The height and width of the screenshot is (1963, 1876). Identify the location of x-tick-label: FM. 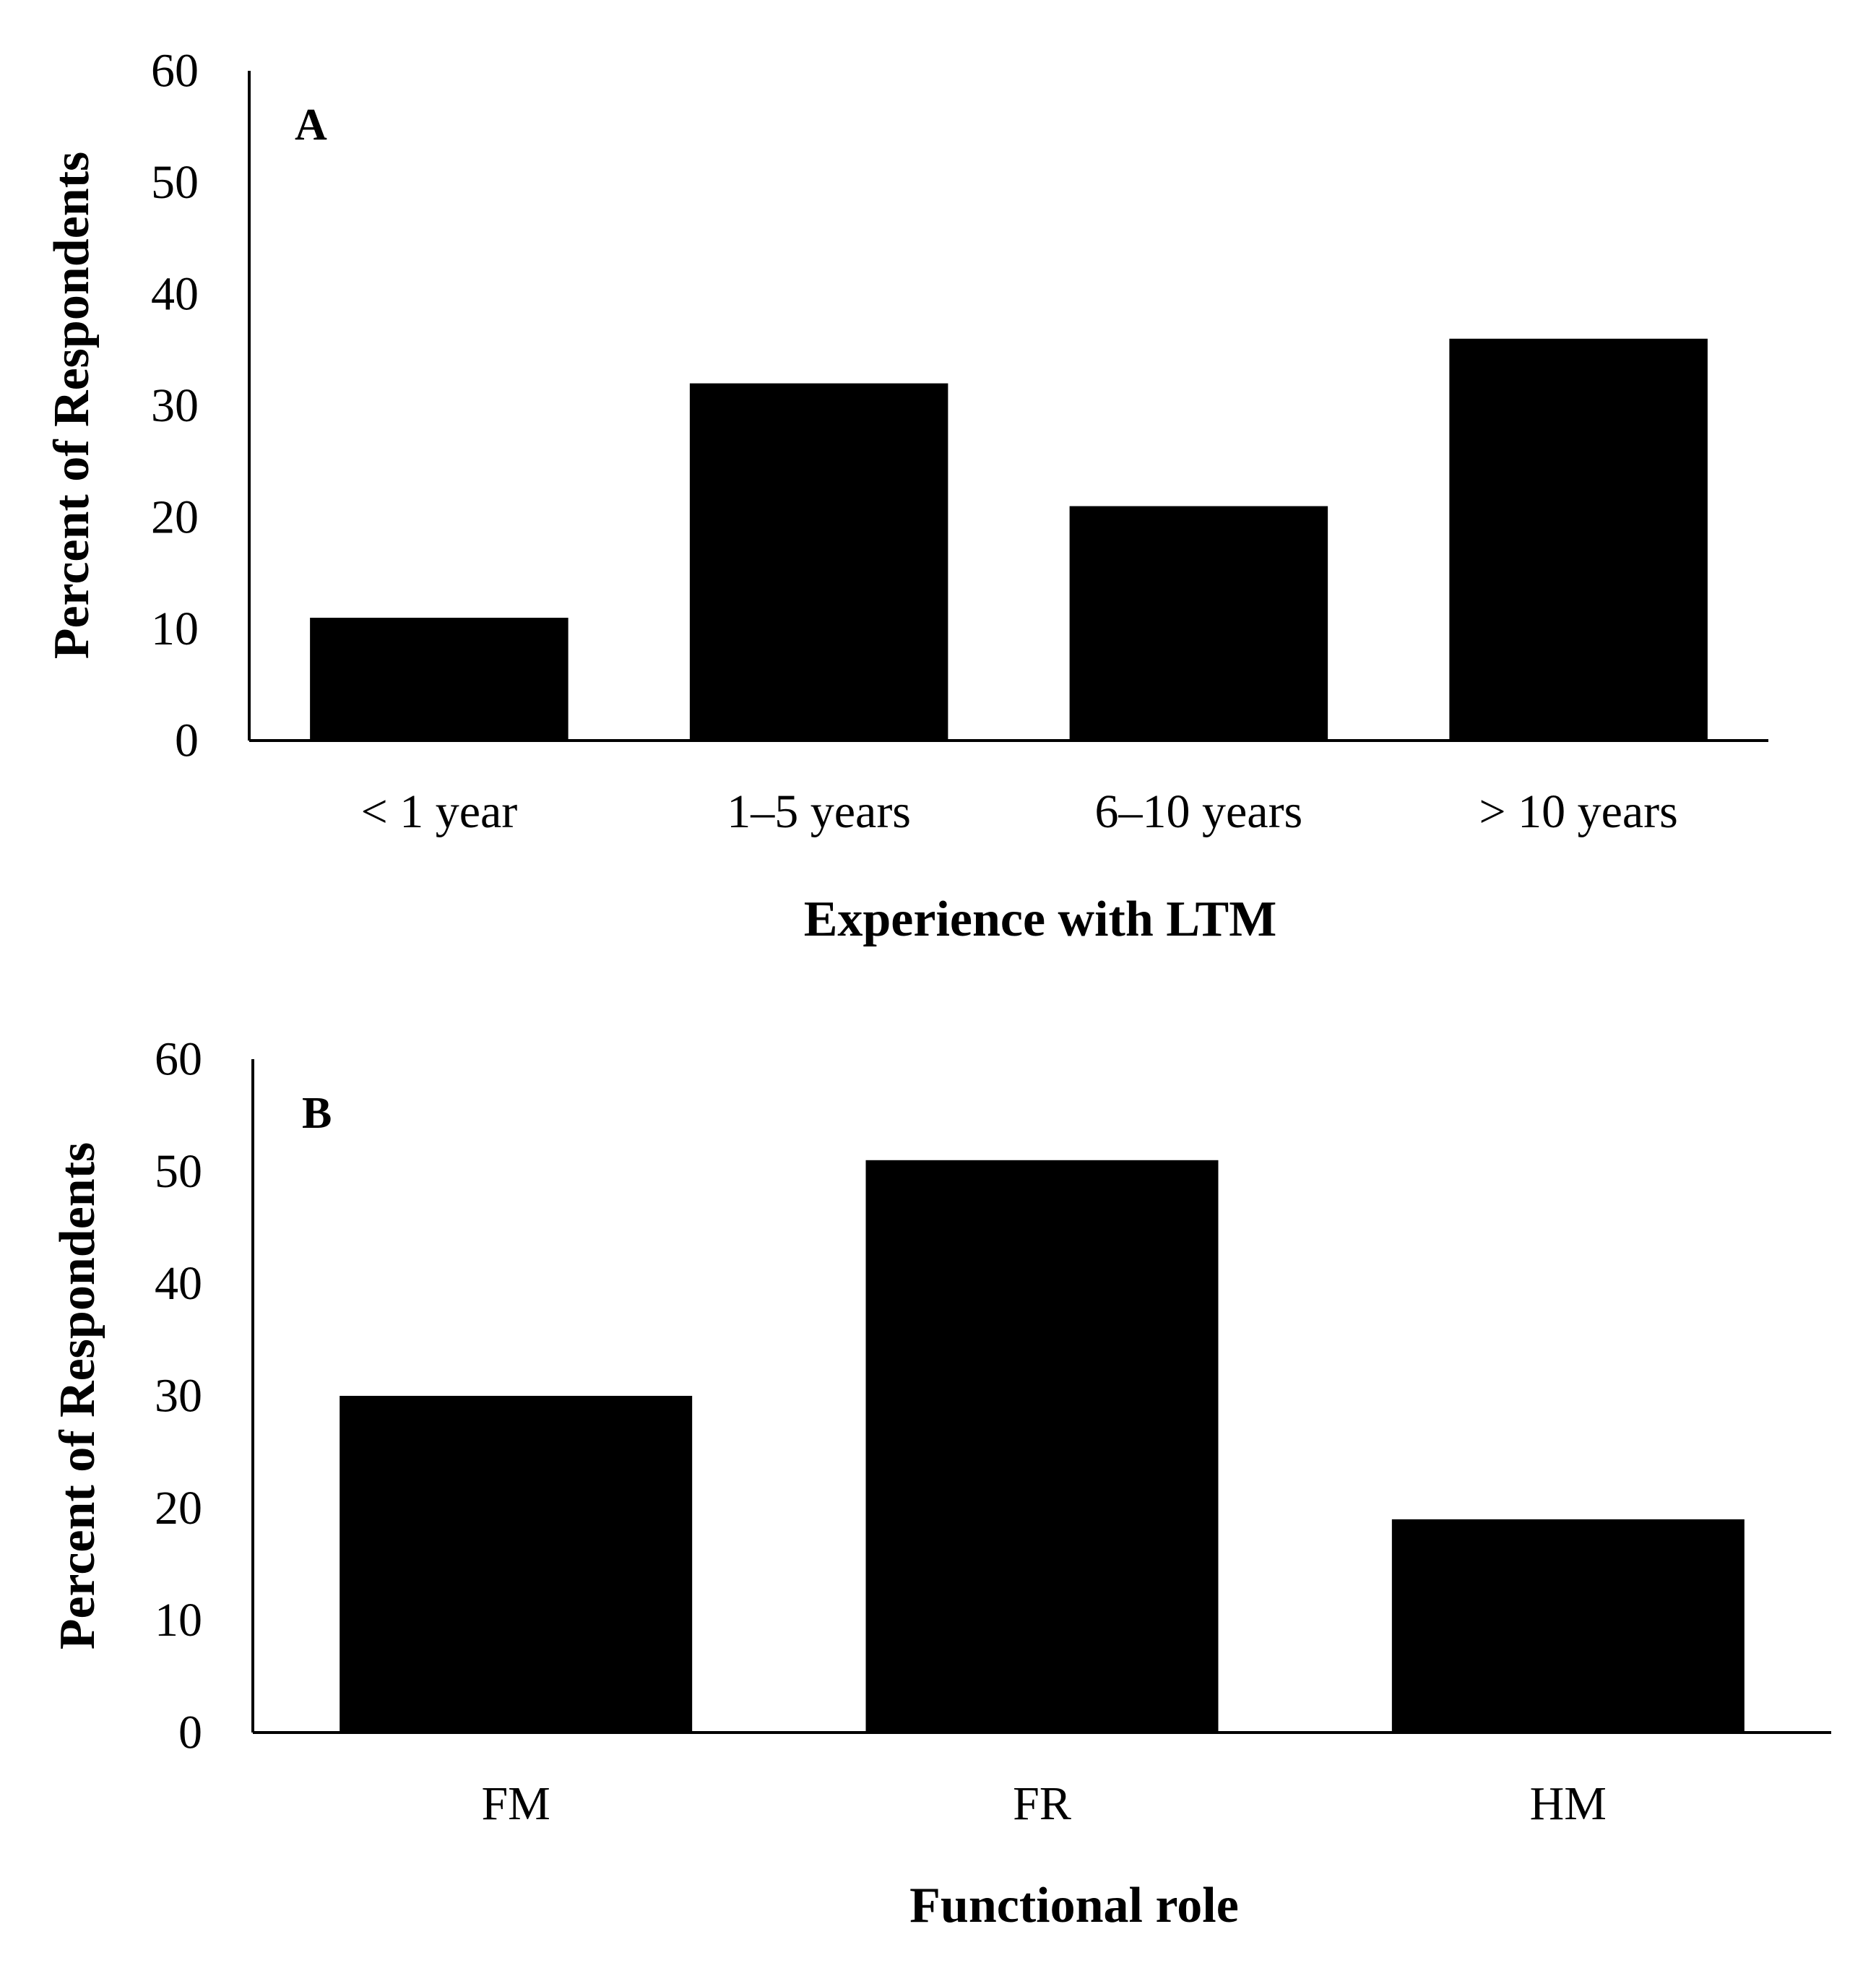
(515, 1803).